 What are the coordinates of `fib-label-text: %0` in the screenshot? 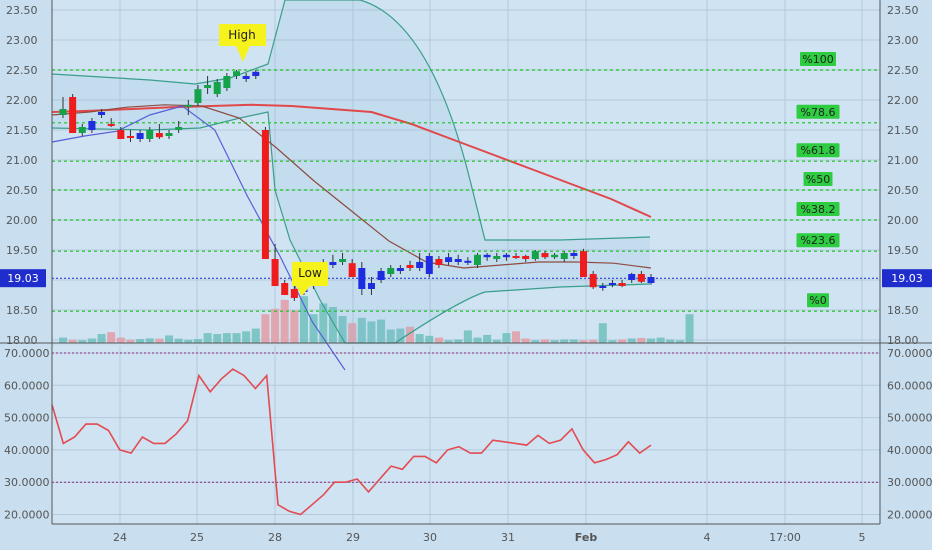 It's located at (817, 300).